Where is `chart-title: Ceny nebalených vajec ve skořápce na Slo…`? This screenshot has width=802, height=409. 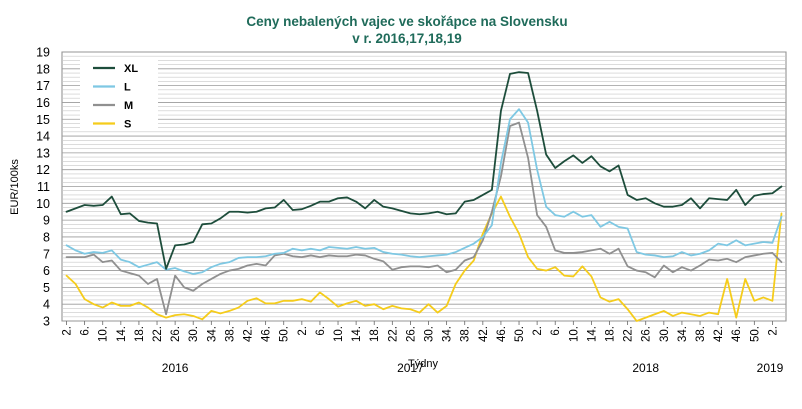 chart-title: Ceny nebalených vajec ve skořápce na Slo… is located at coordinates (406, 21).